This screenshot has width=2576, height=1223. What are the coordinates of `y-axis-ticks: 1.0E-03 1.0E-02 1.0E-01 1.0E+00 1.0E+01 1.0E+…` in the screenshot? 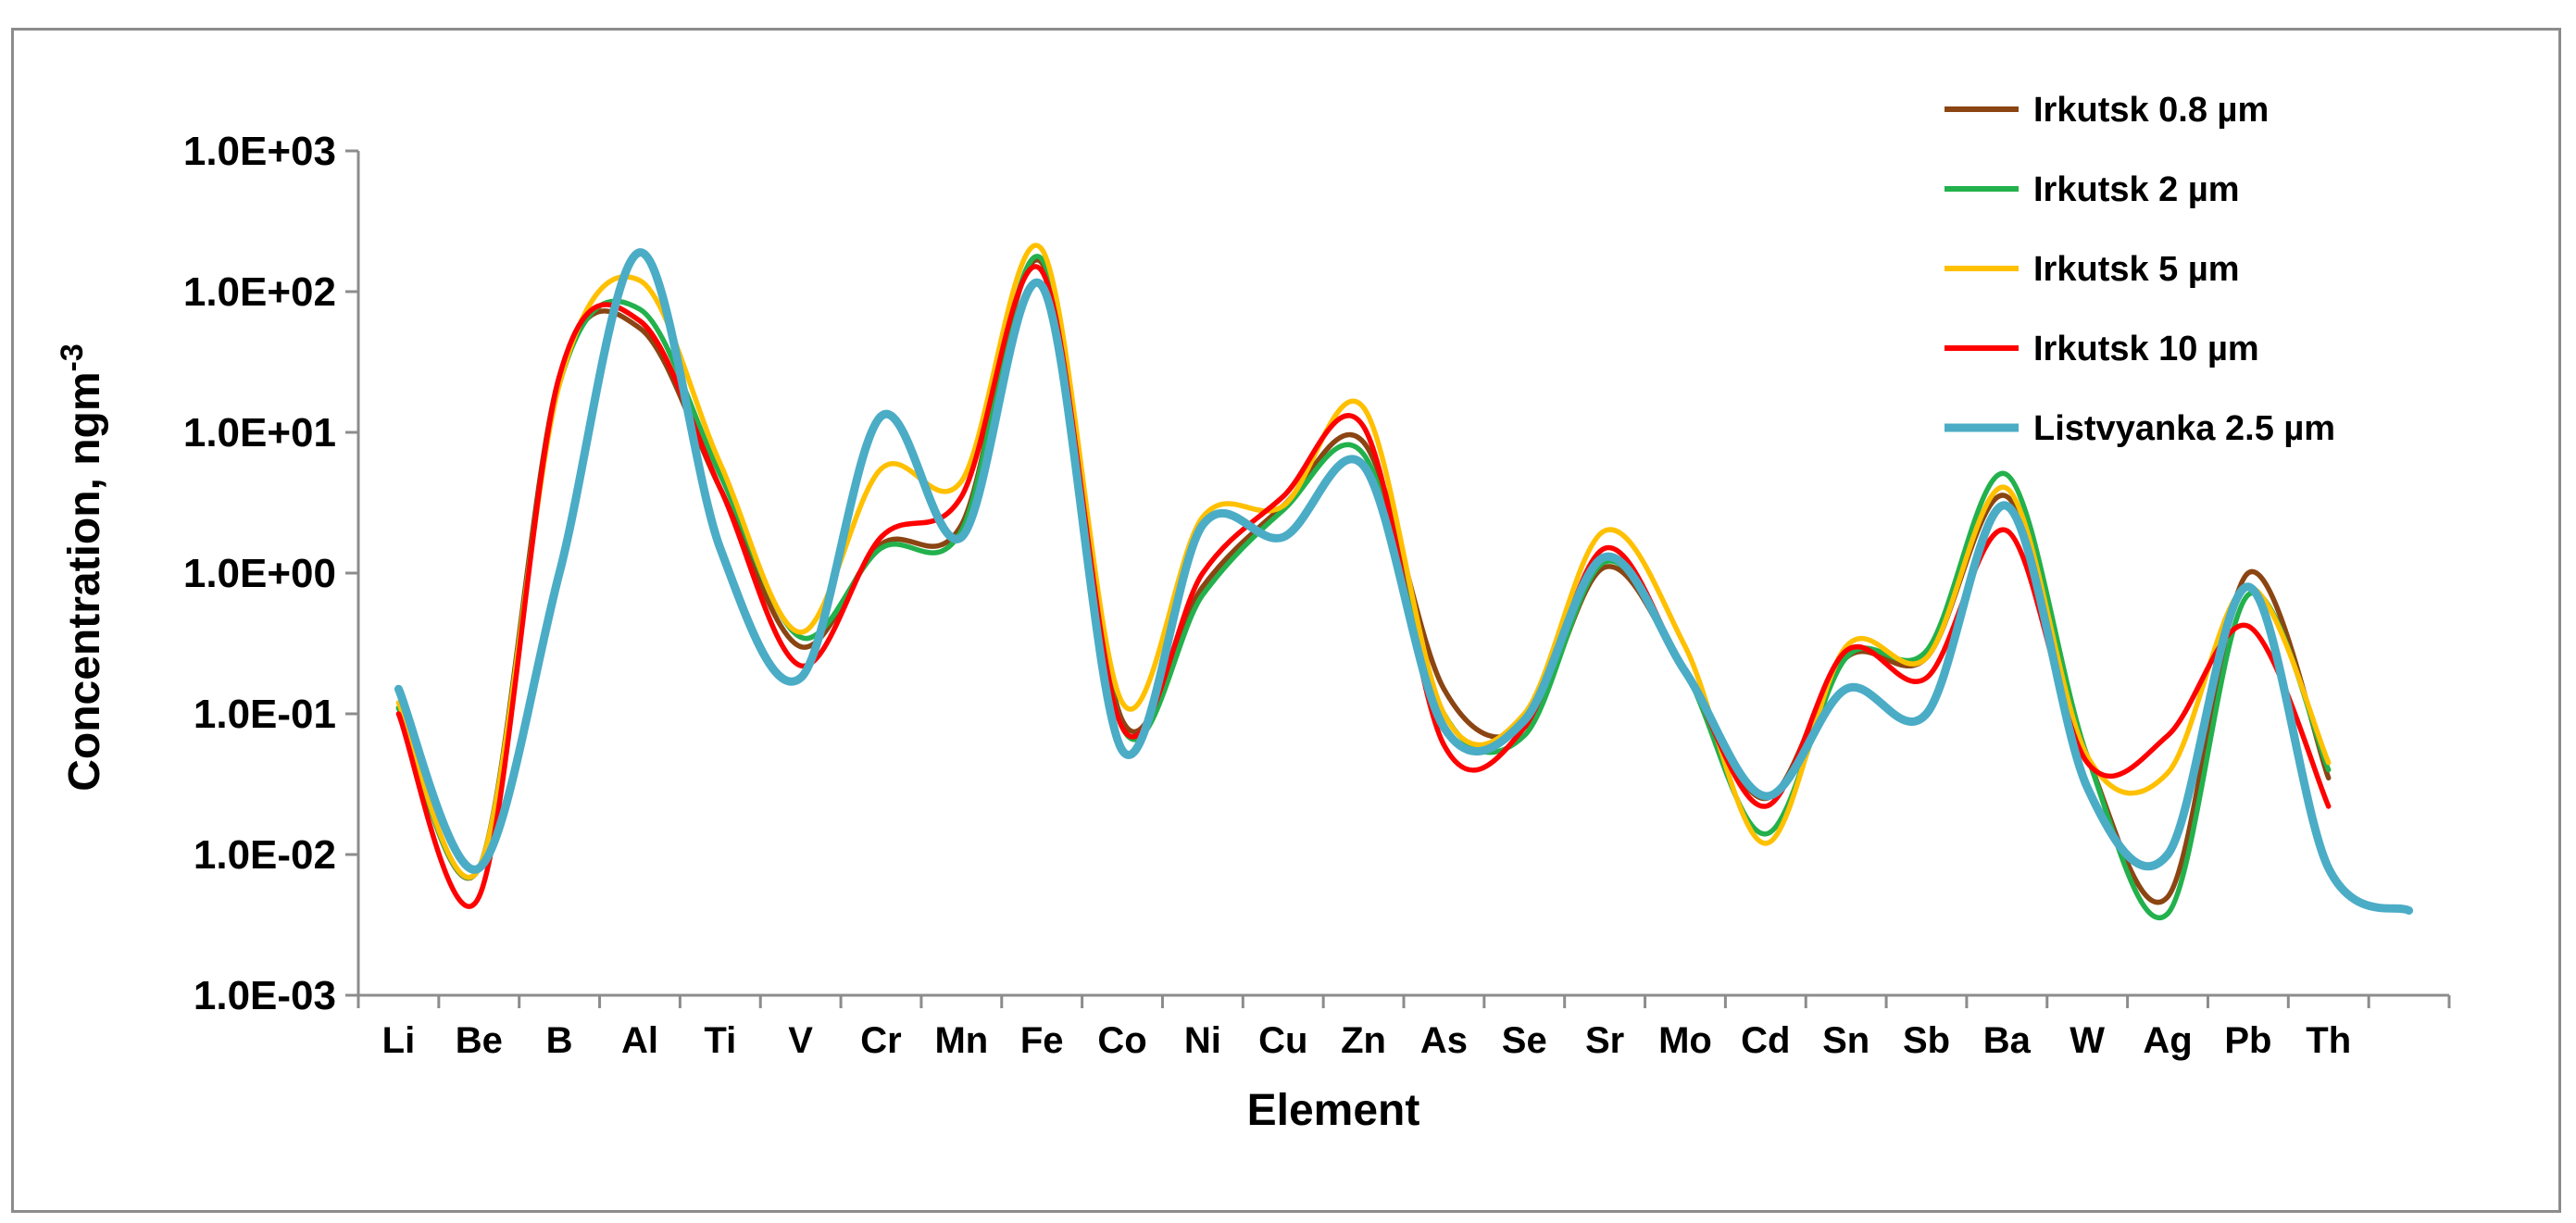 It's located at (270, 573).